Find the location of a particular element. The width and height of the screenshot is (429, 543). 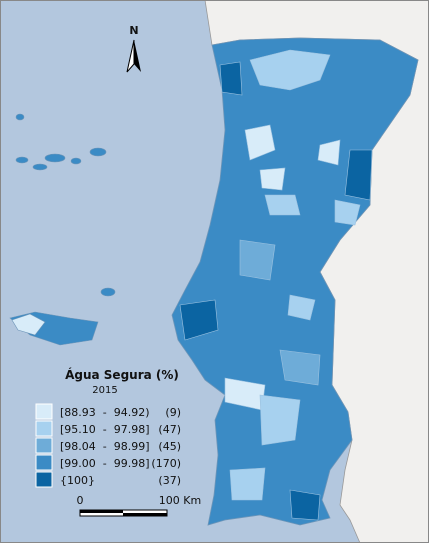

legend-count: (47) is located at coordinates (169, 429).